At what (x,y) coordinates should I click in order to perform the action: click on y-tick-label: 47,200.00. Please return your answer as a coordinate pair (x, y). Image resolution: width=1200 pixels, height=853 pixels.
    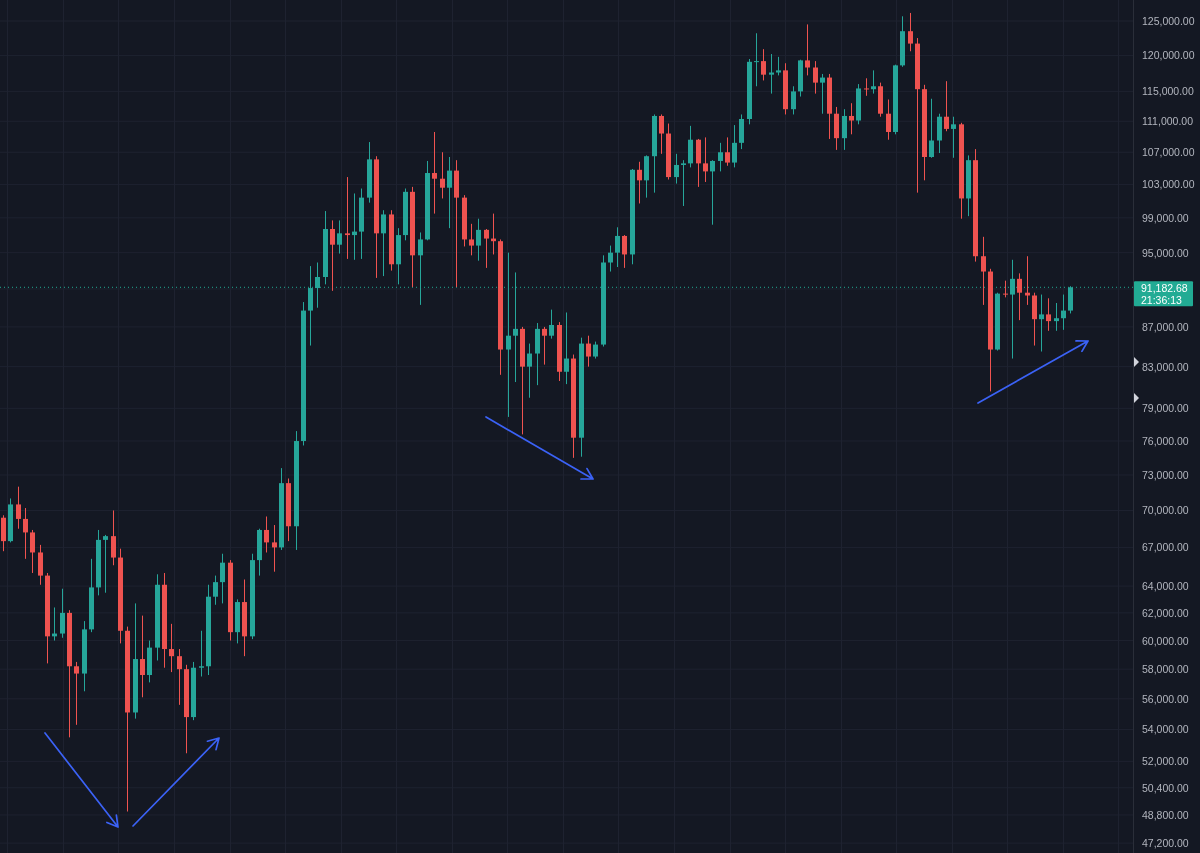
    Looking at the image, I should click on (1165, 843).